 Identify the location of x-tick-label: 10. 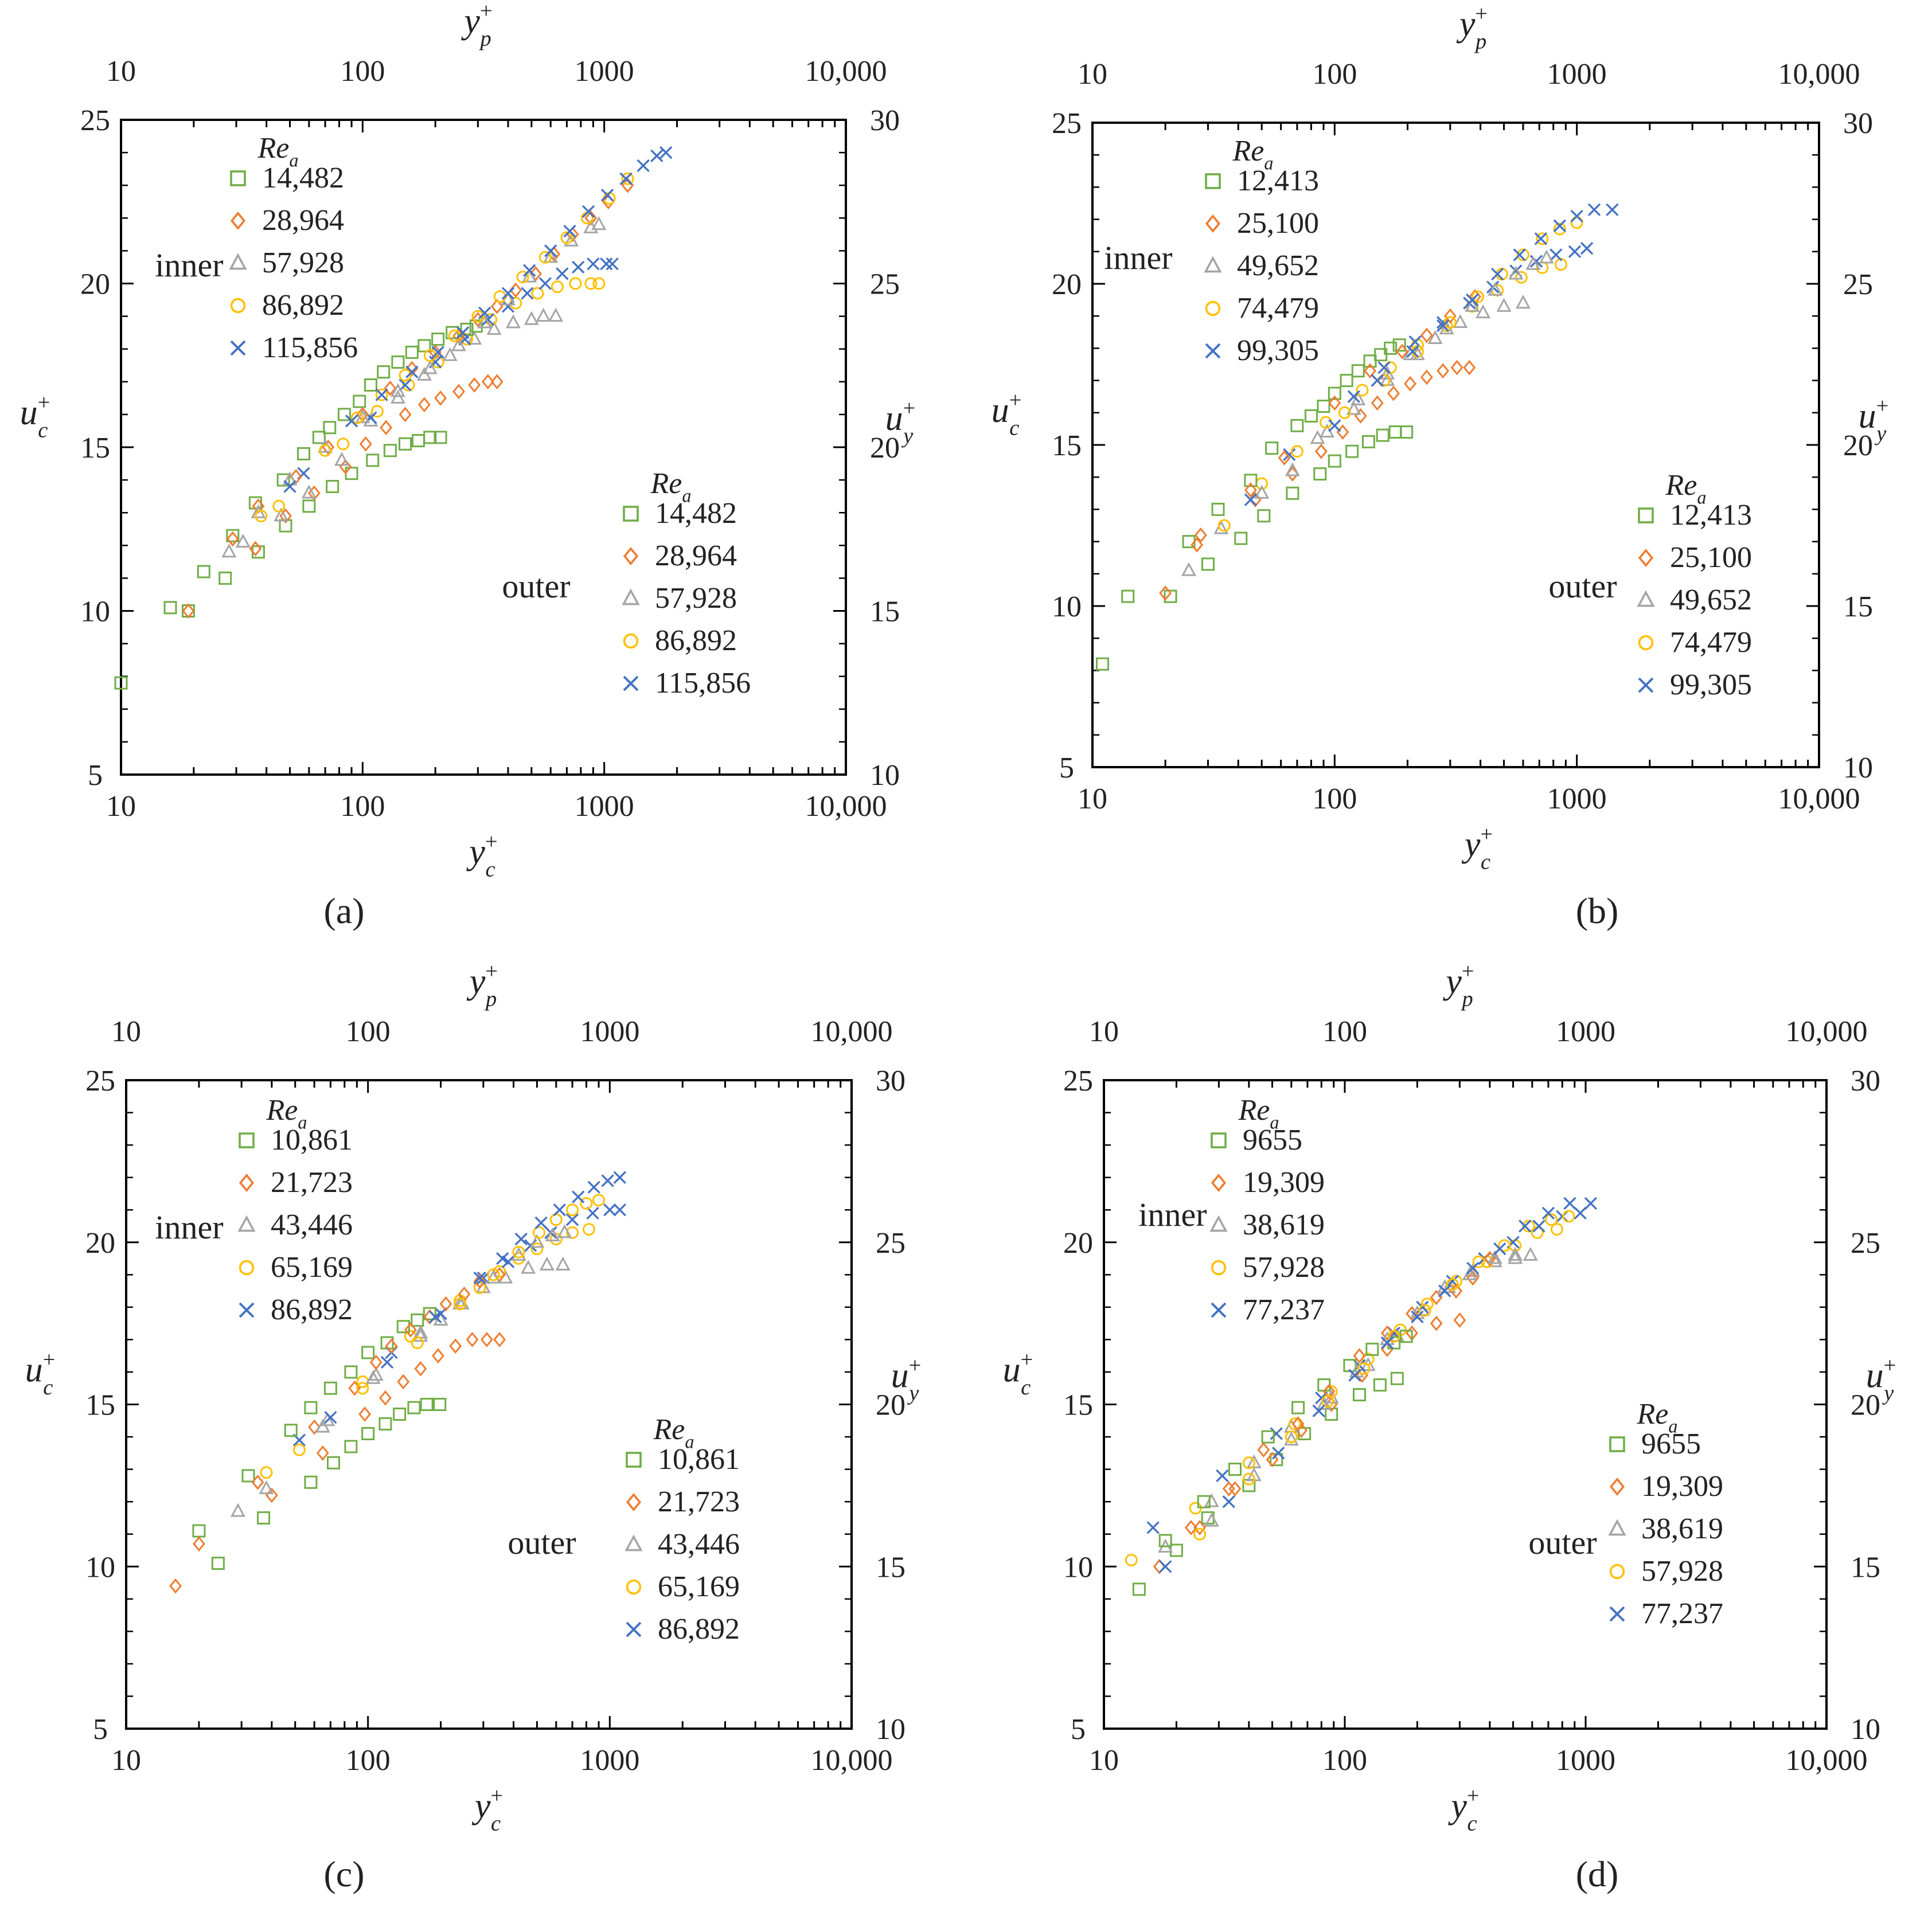
(1104, 1760).